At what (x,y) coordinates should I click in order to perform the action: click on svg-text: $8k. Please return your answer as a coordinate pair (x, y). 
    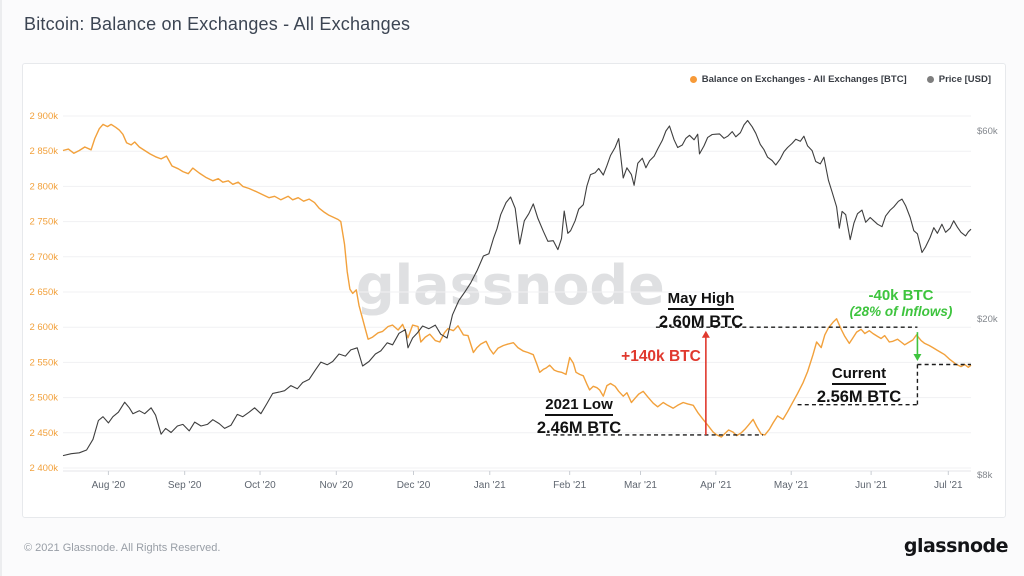
    Looking at the image, I should click on (985, 475).